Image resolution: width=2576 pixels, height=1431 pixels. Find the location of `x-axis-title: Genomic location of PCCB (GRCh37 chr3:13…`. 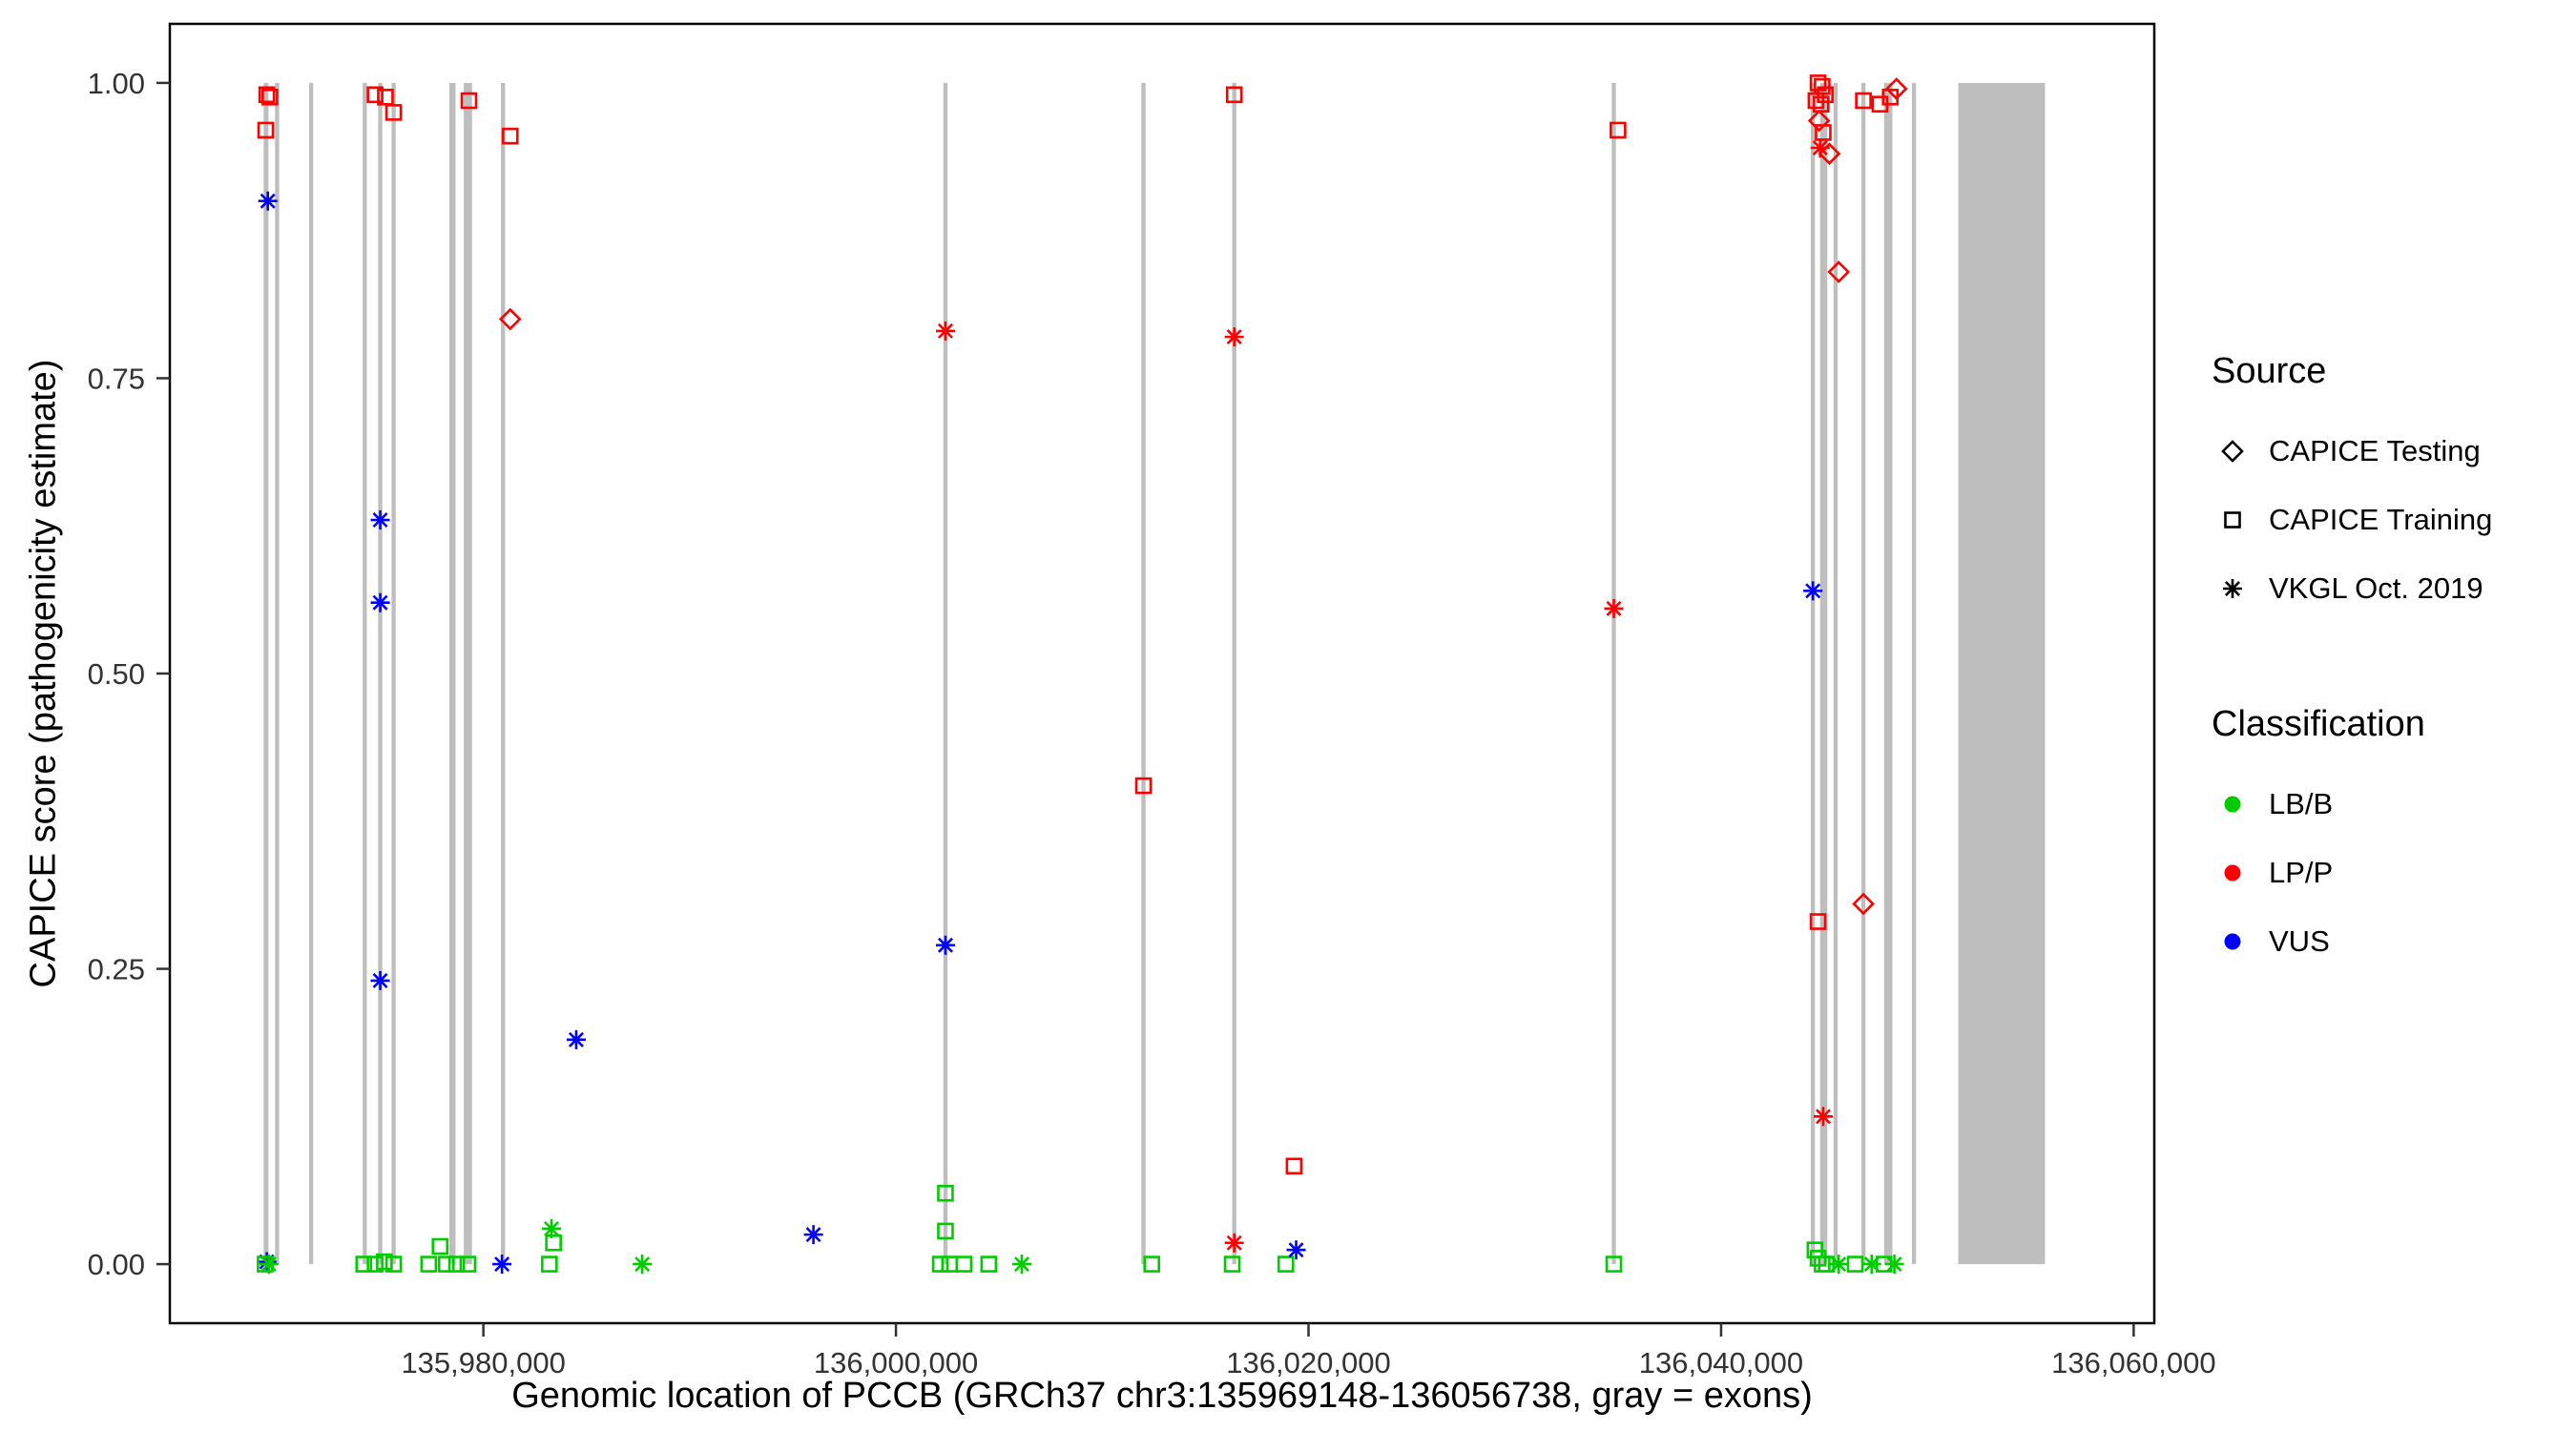

x-axis-title: Genomic location of PCCB (GRCh37 chr3:13… is located at coordinates (1162, 1396).